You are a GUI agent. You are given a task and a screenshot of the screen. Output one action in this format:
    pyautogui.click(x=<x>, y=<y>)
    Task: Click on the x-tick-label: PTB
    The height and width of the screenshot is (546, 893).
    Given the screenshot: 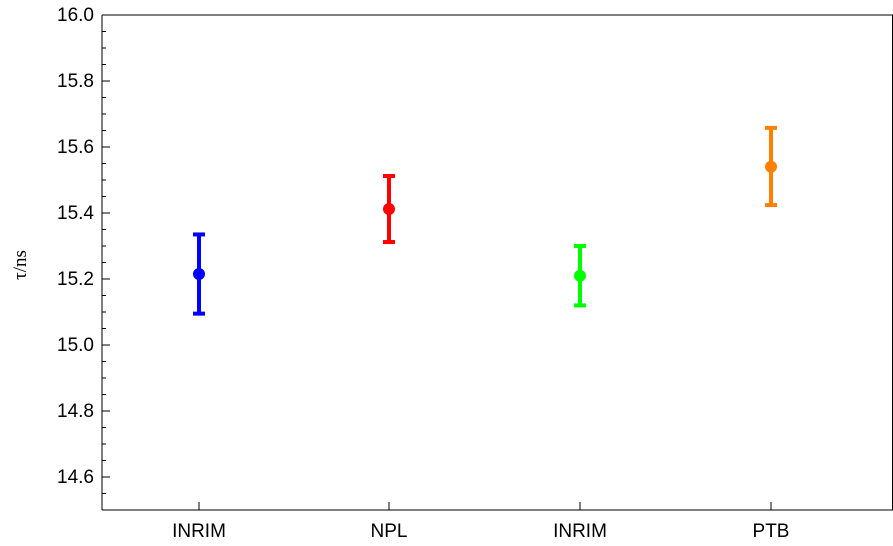 What is the action you would take?
    pyautogui.click(x=771, y=531)
    